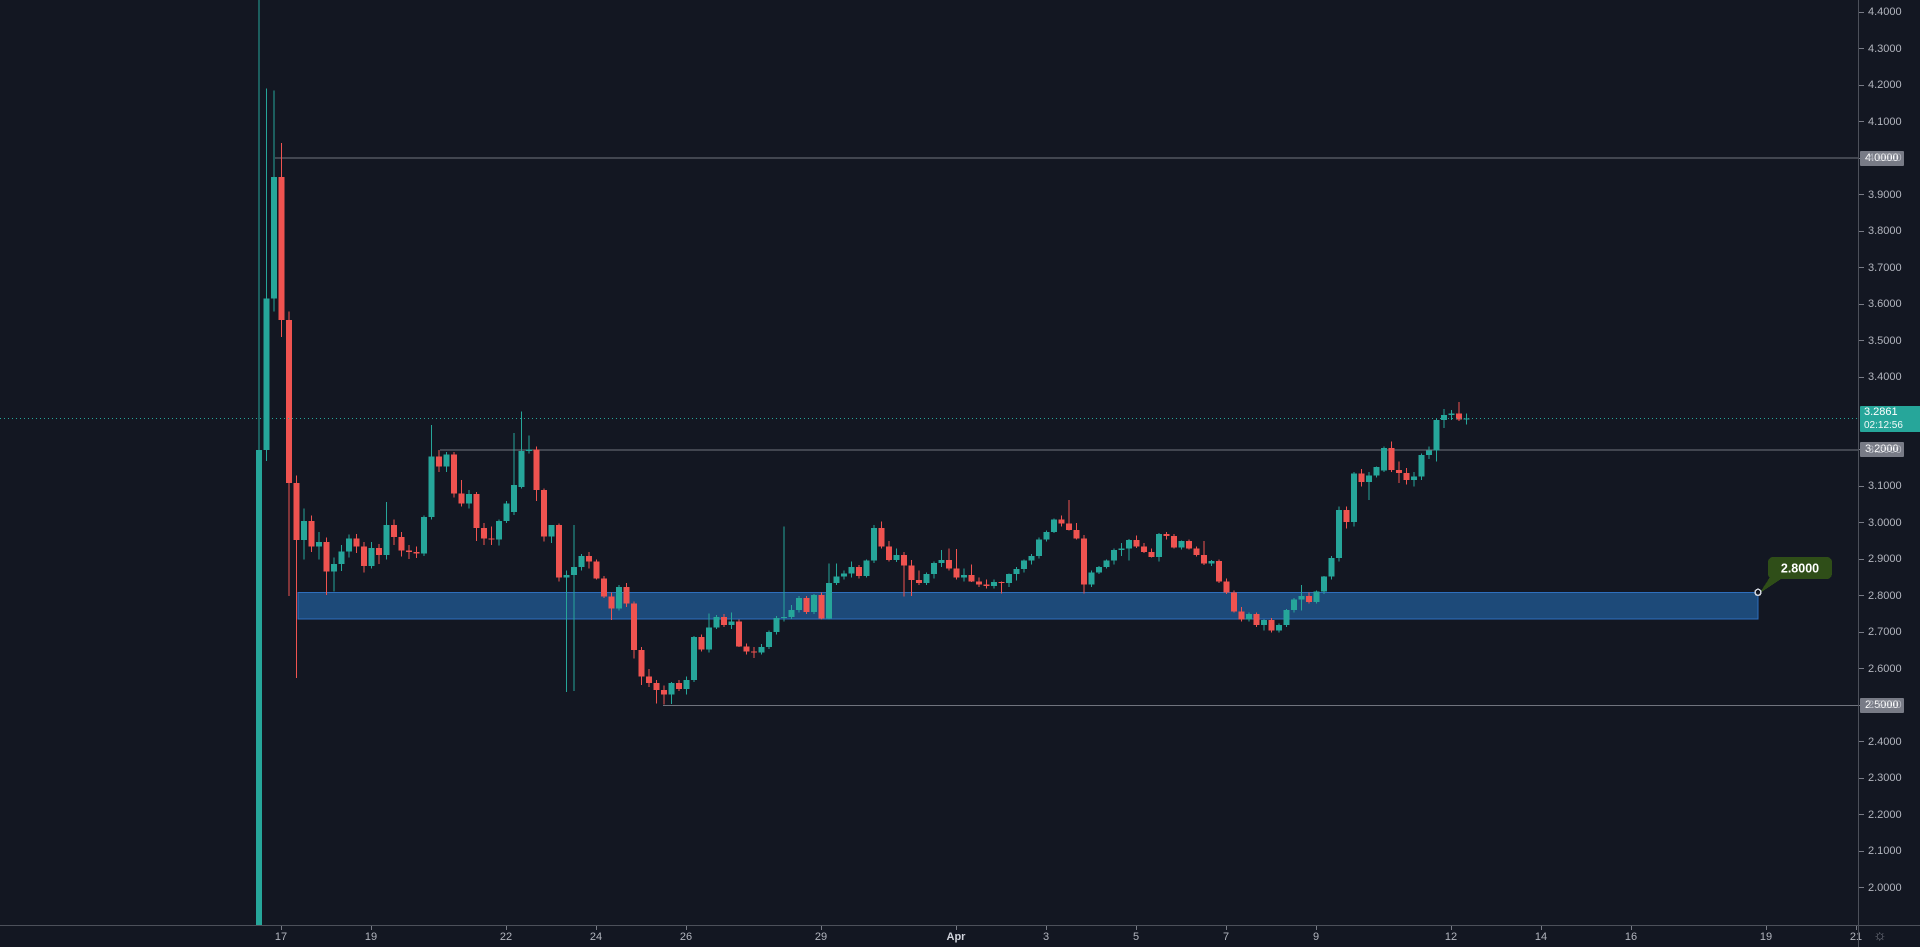 The image size is (1920, 947). I want to click on price-axis-label: 2.3000, so click(1880, 778).